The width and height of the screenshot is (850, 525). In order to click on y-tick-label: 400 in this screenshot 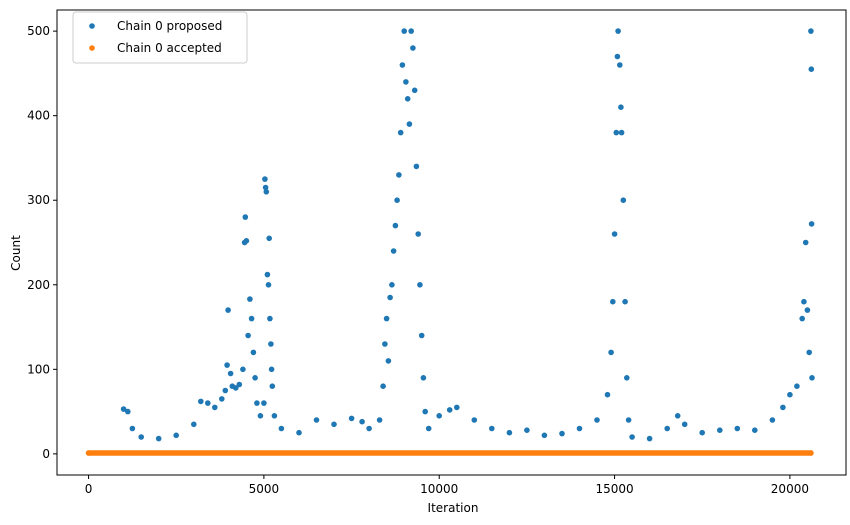, I will do `click(38, 116)`.